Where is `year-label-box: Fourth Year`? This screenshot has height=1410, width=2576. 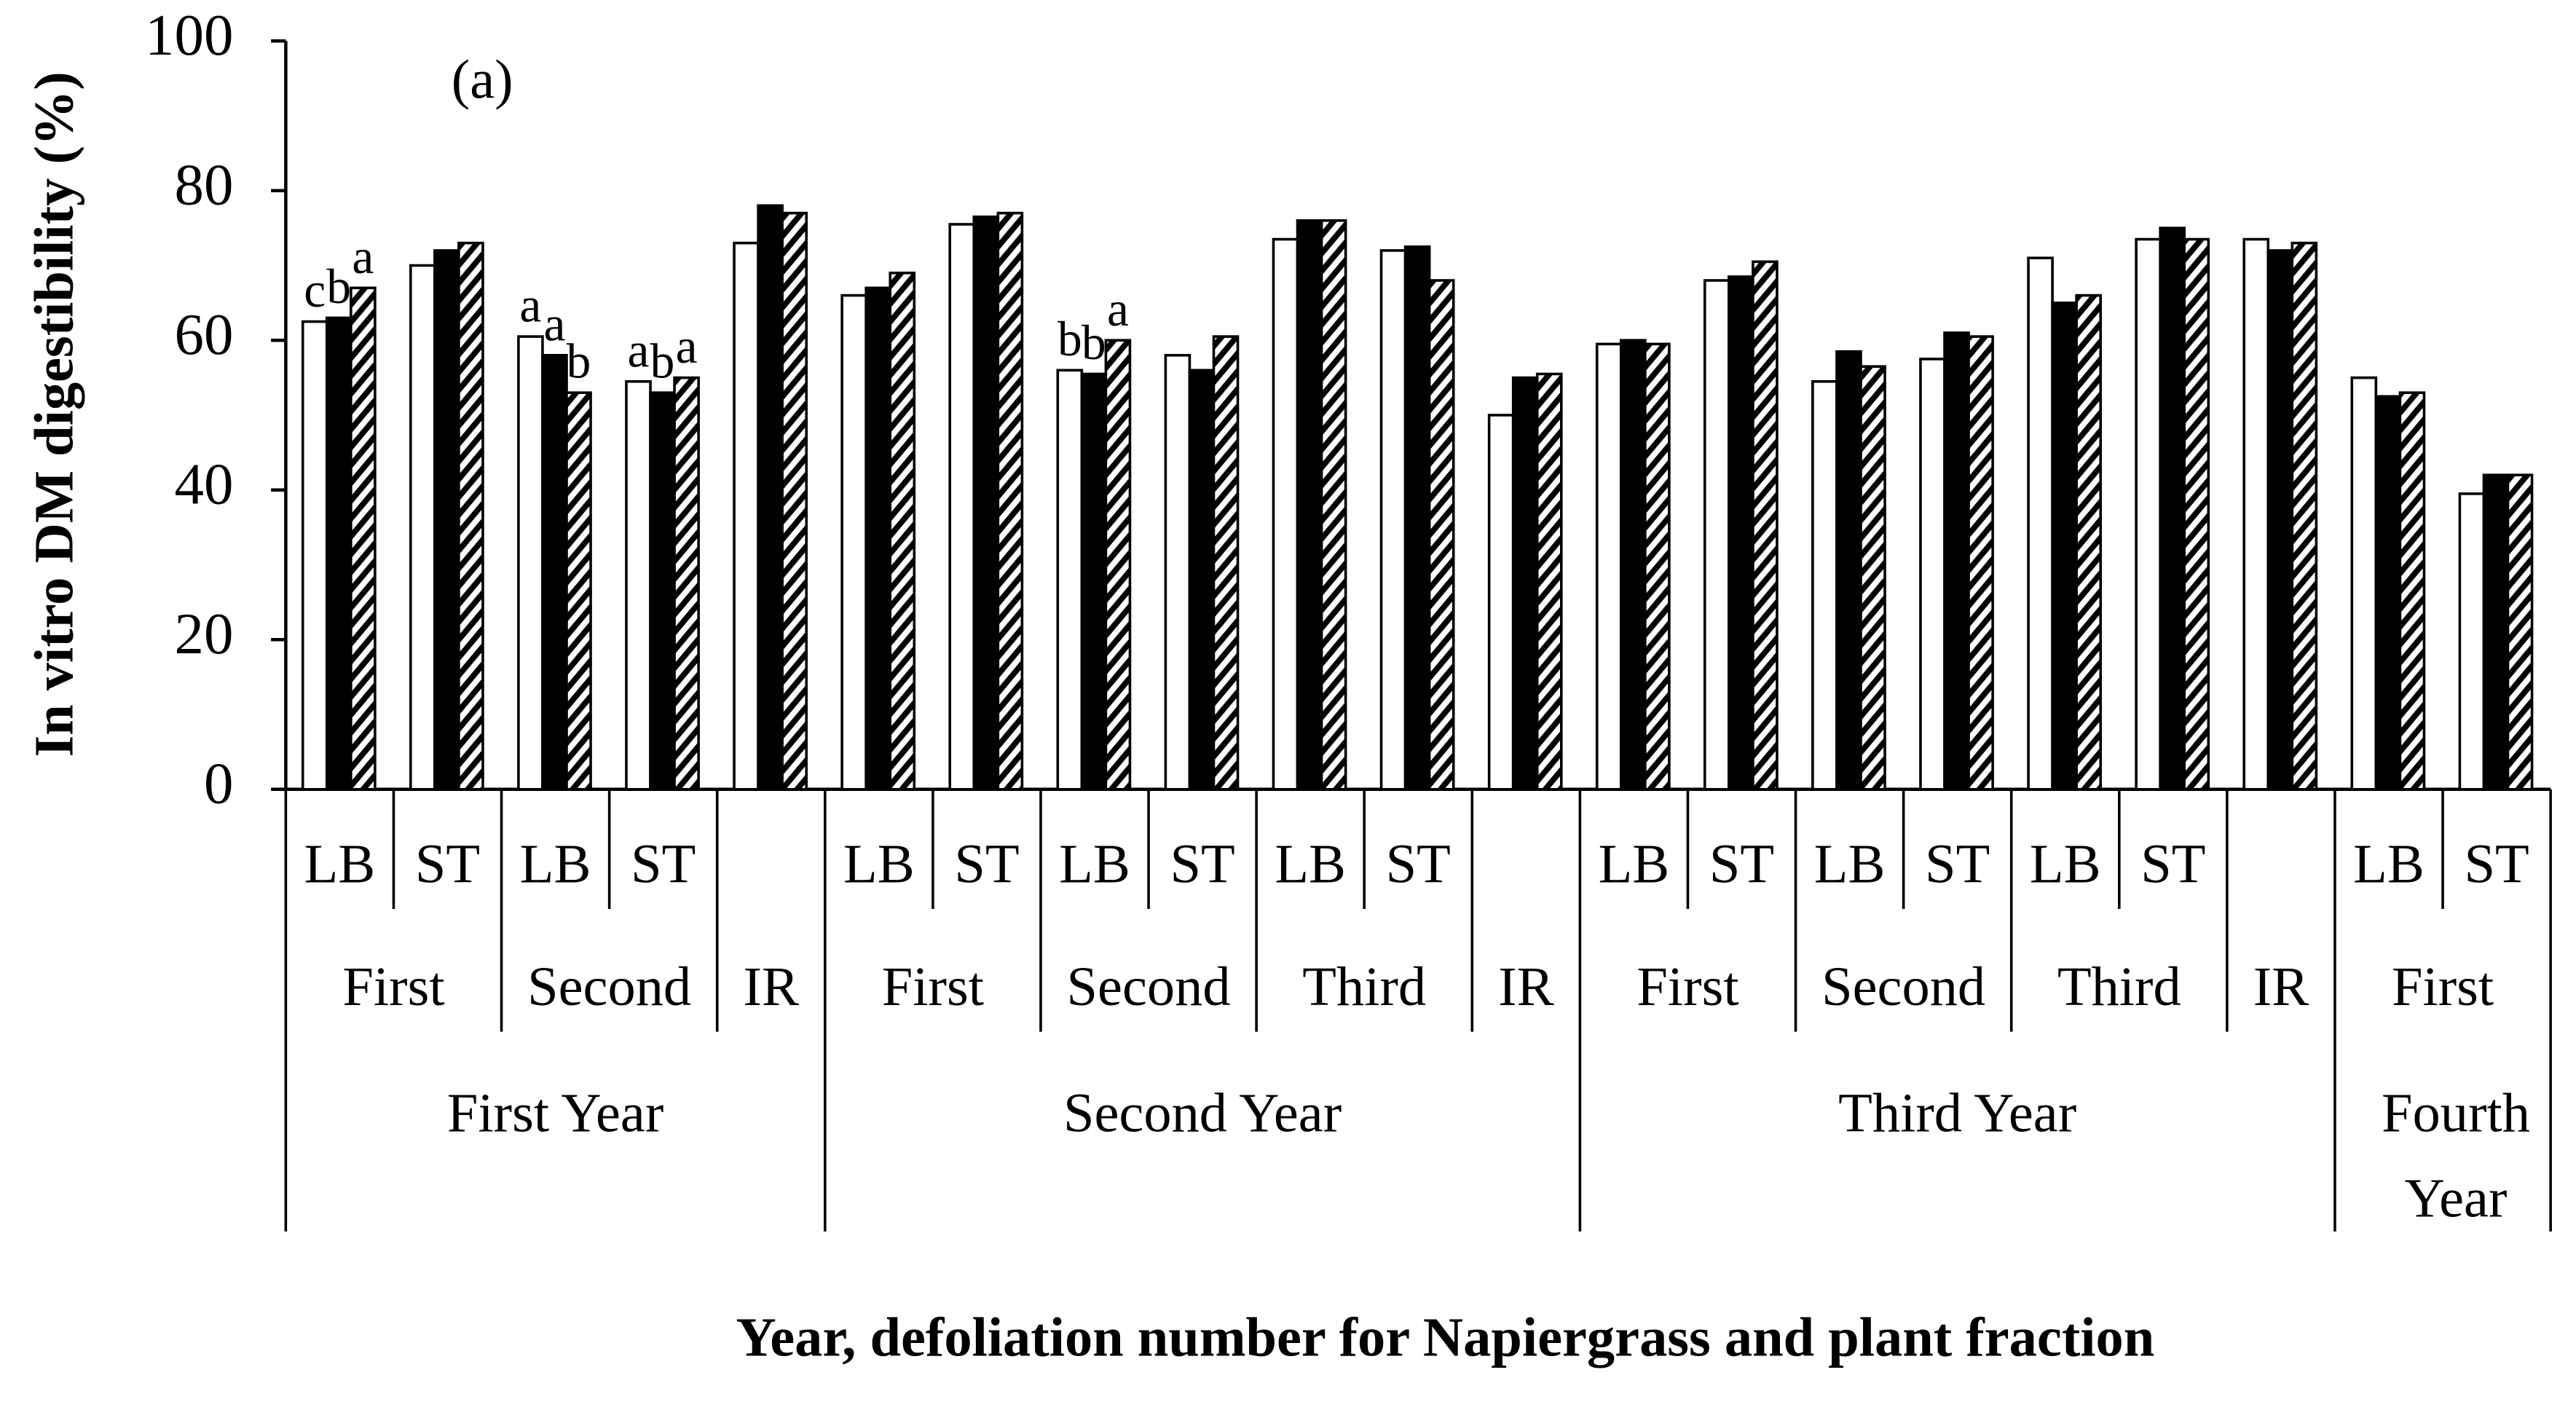 year-label-box: Fourth Year is located at coordinates (2456, 1157).